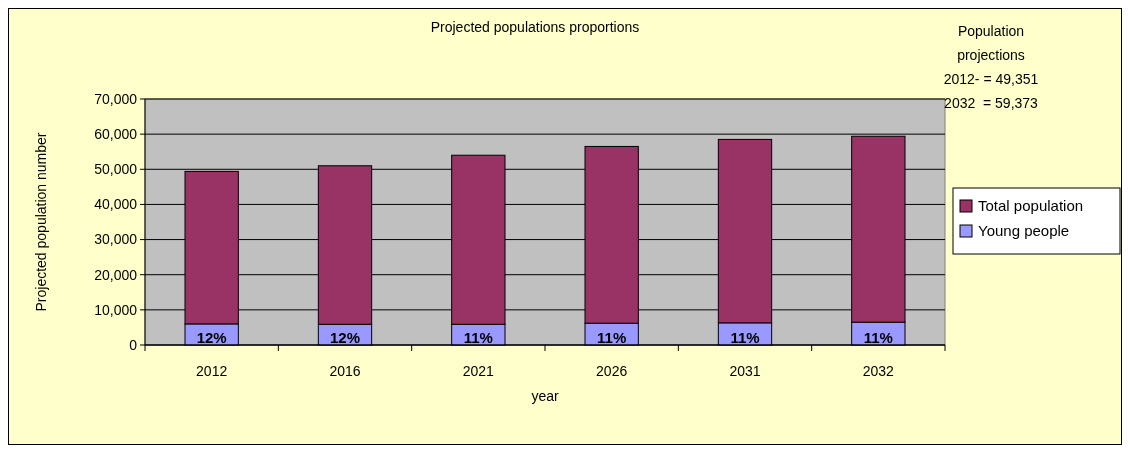  I want to click on text: 2012- = 49,351, so click(991, 79).